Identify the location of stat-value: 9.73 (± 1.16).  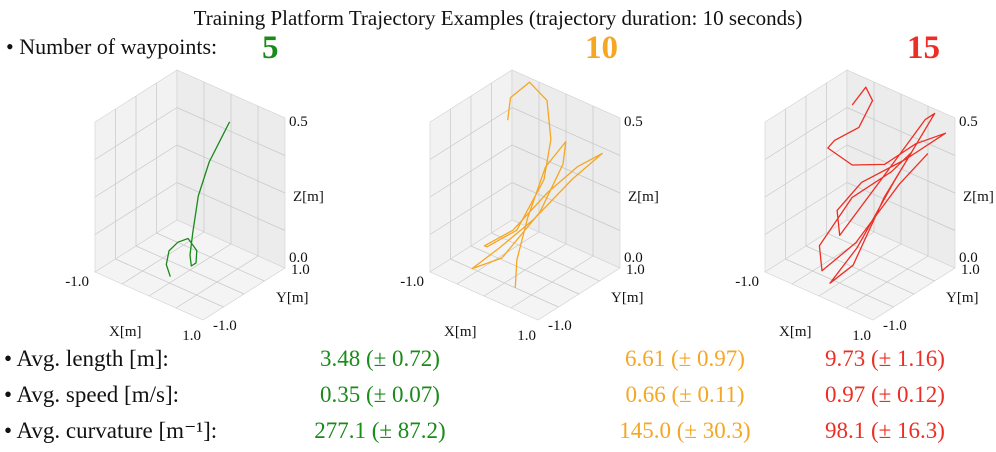
(885, 358).